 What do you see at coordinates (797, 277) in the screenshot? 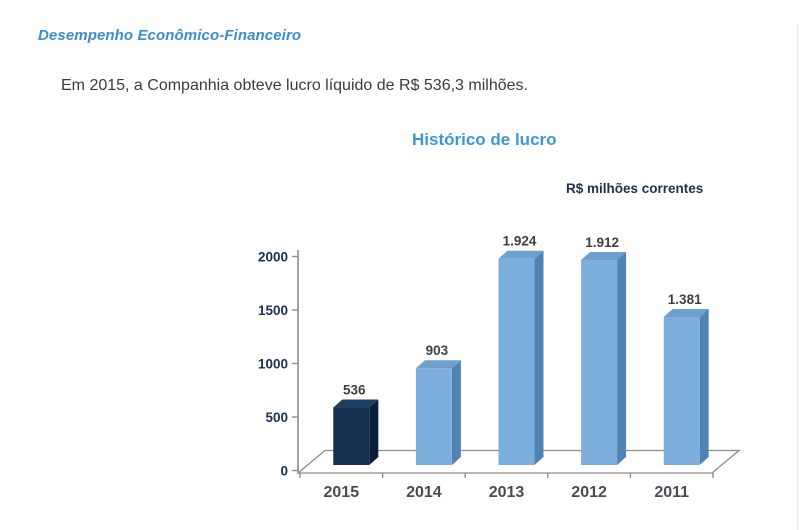
I see `page-edge-line` at bounding box center [797, 277].